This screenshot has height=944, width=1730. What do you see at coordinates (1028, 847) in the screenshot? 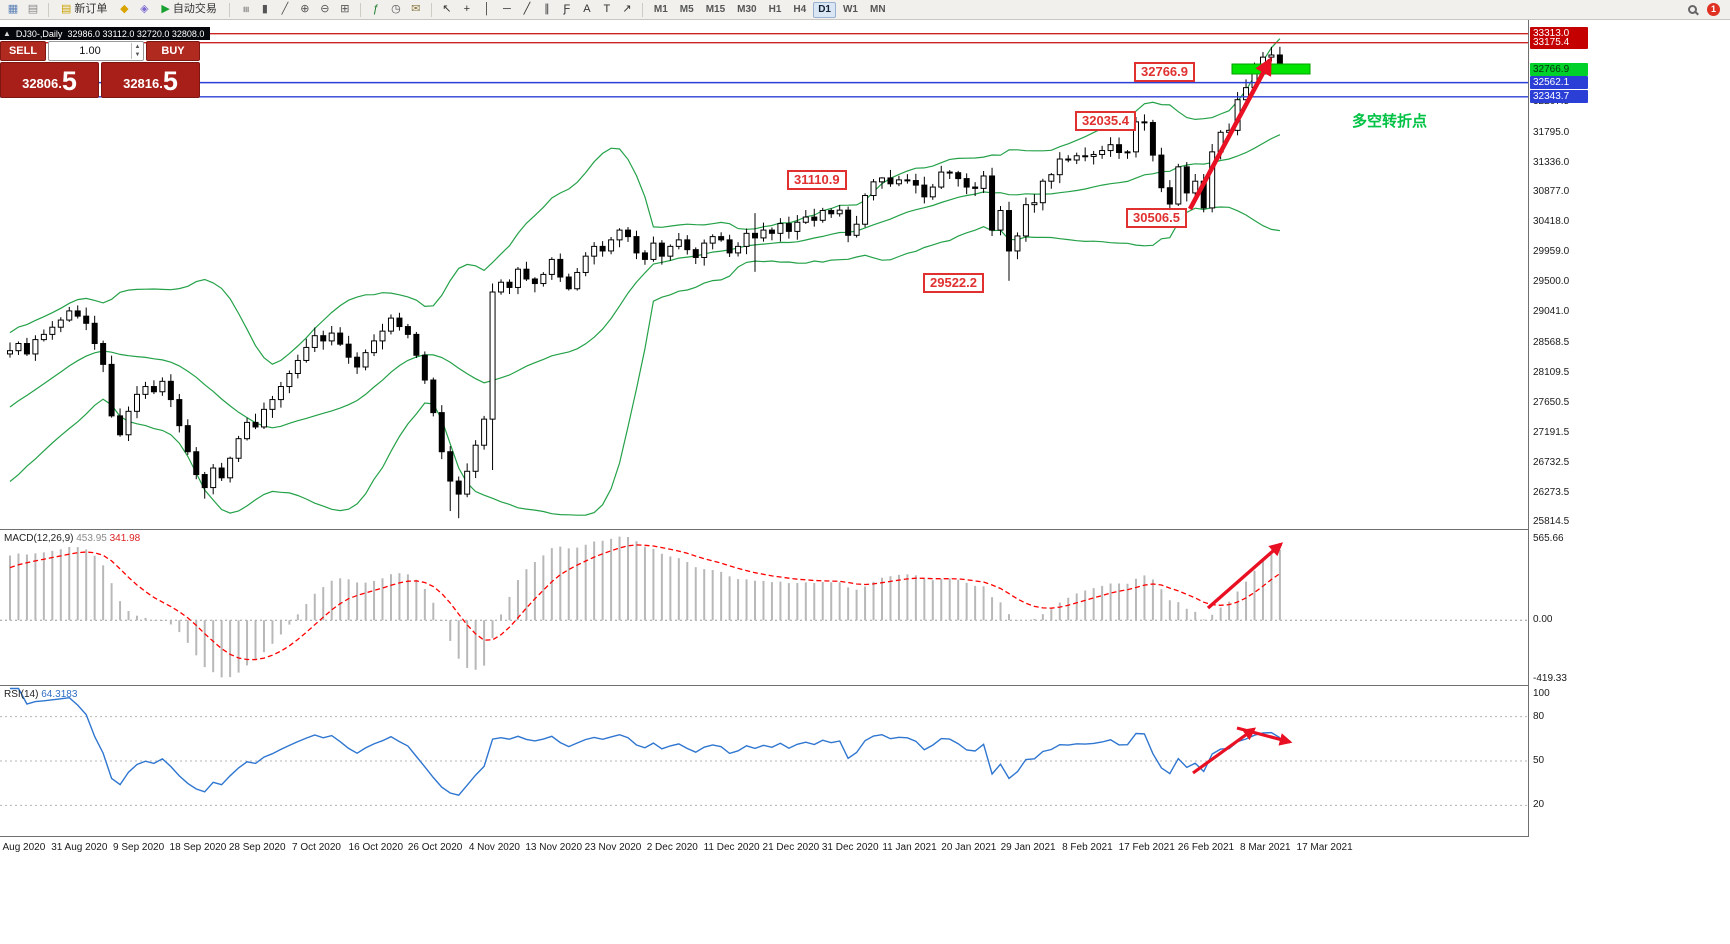
I see `date-label: 29 Jan 2021` at bounding box center [1028, 847].